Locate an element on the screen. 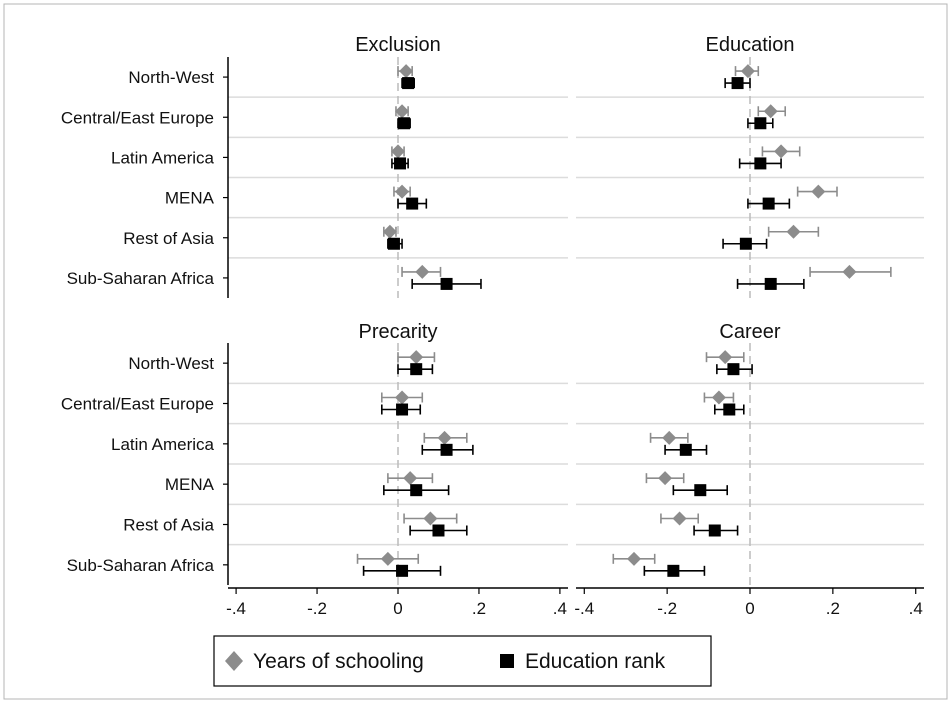  legend-box is located at coordinates (462, 661).